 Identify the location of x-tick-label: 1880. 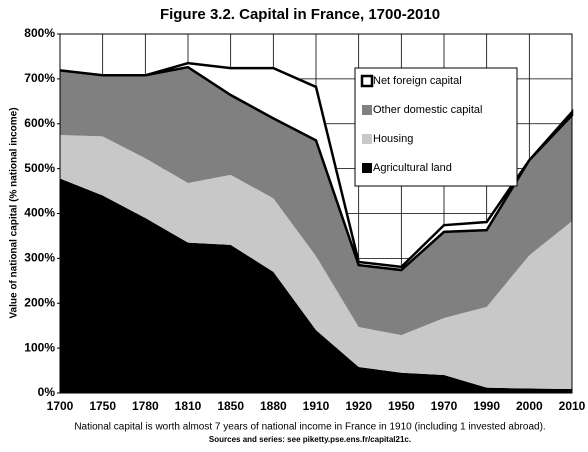
(273, 406).